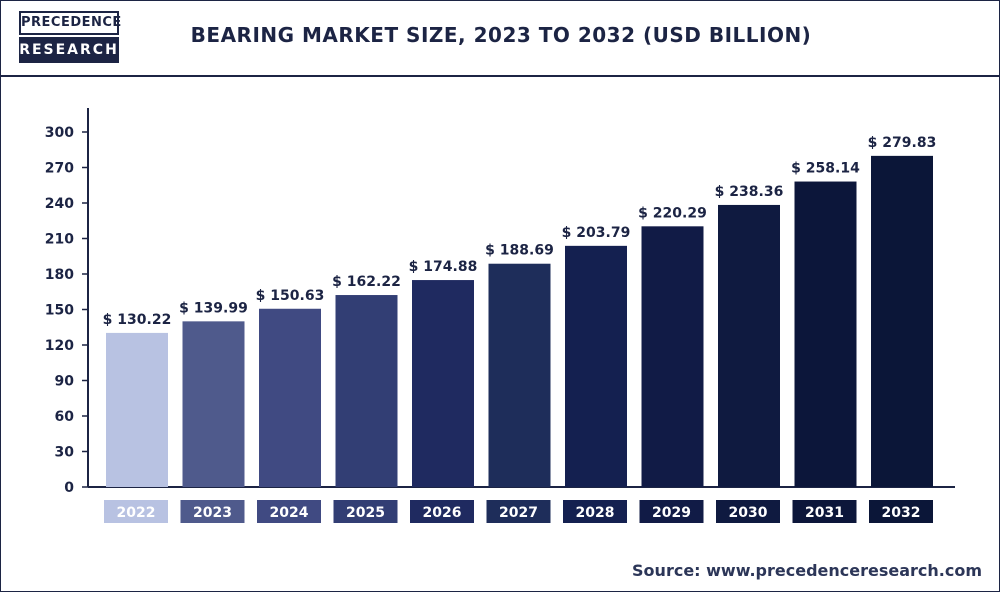 The height and width of the screenshot is (592, 1000). I want to click on y-tick-label: 30, so click(65, 453).